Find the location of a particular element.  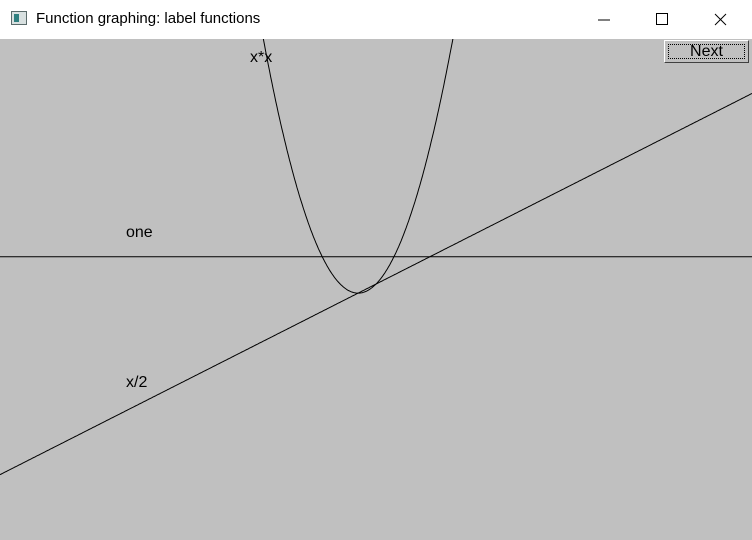

title-bar: Function graphing: label functions is located at coordinates (376, 19).